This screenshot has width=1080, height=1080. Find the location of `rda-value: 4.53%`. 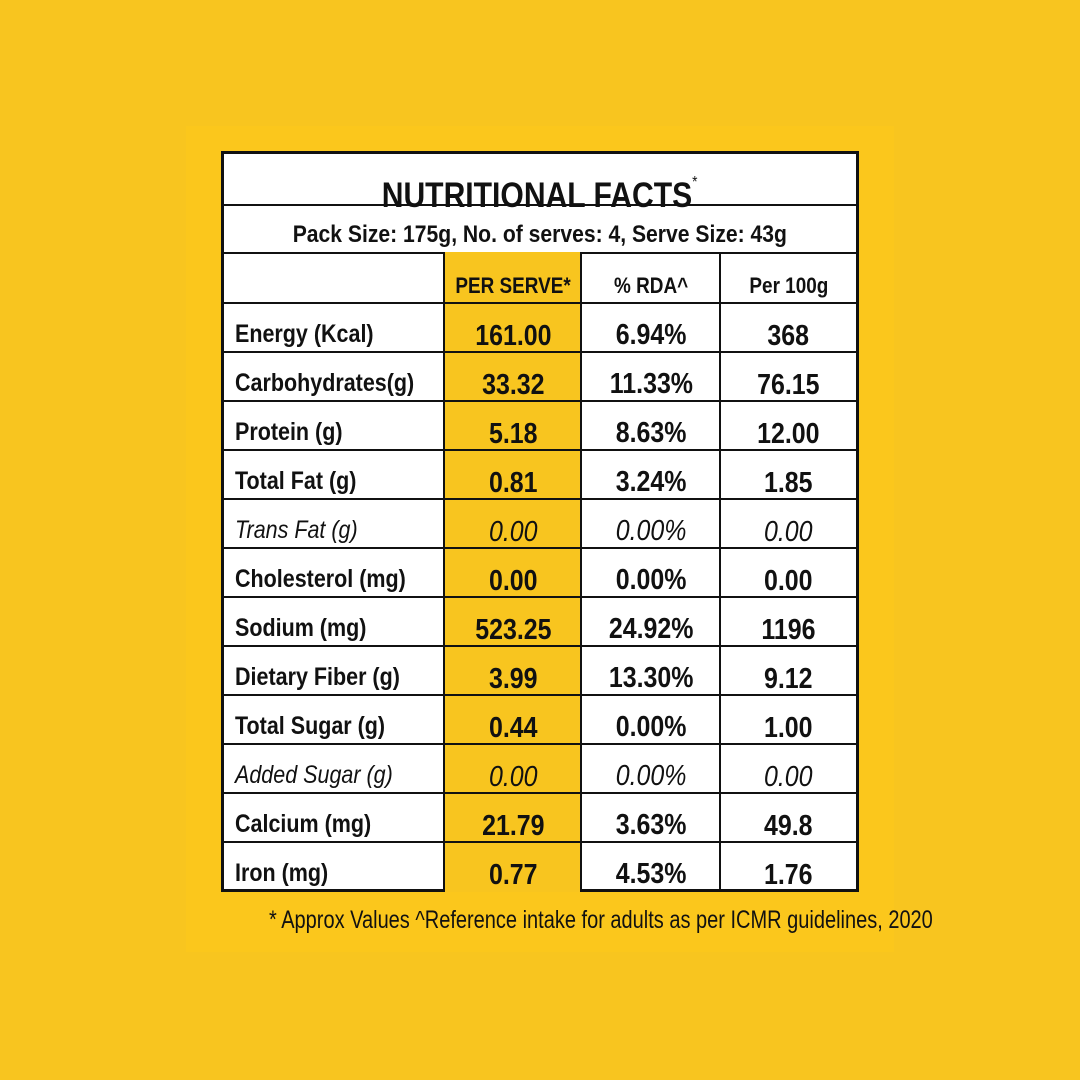

rda-value: 4.53% is located at coordinates (651, 866).